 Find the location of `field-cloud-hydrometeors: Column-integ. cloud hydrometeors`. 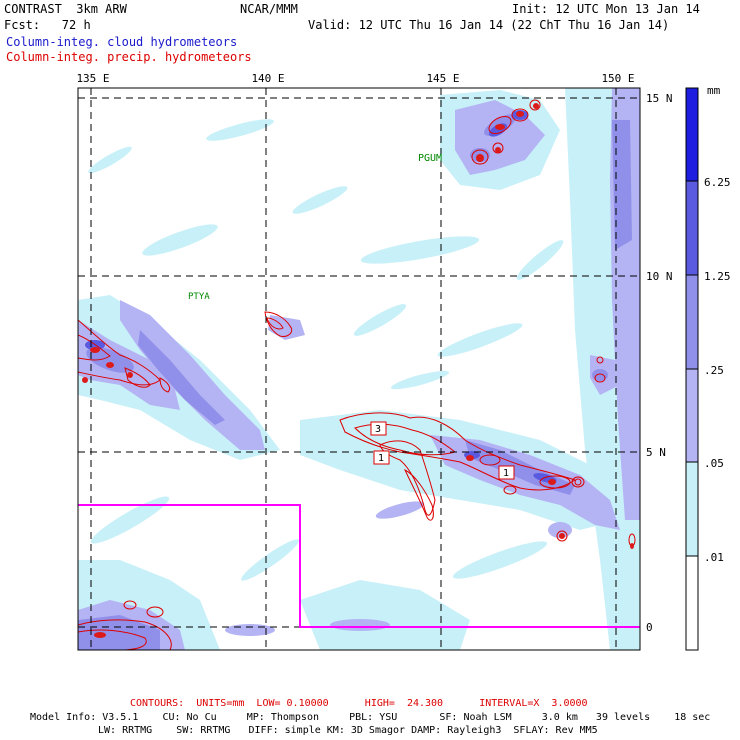

field-cloud-hydrometeors: Column-integ. cloud hydrometeors is located at coordinates (122, 42).